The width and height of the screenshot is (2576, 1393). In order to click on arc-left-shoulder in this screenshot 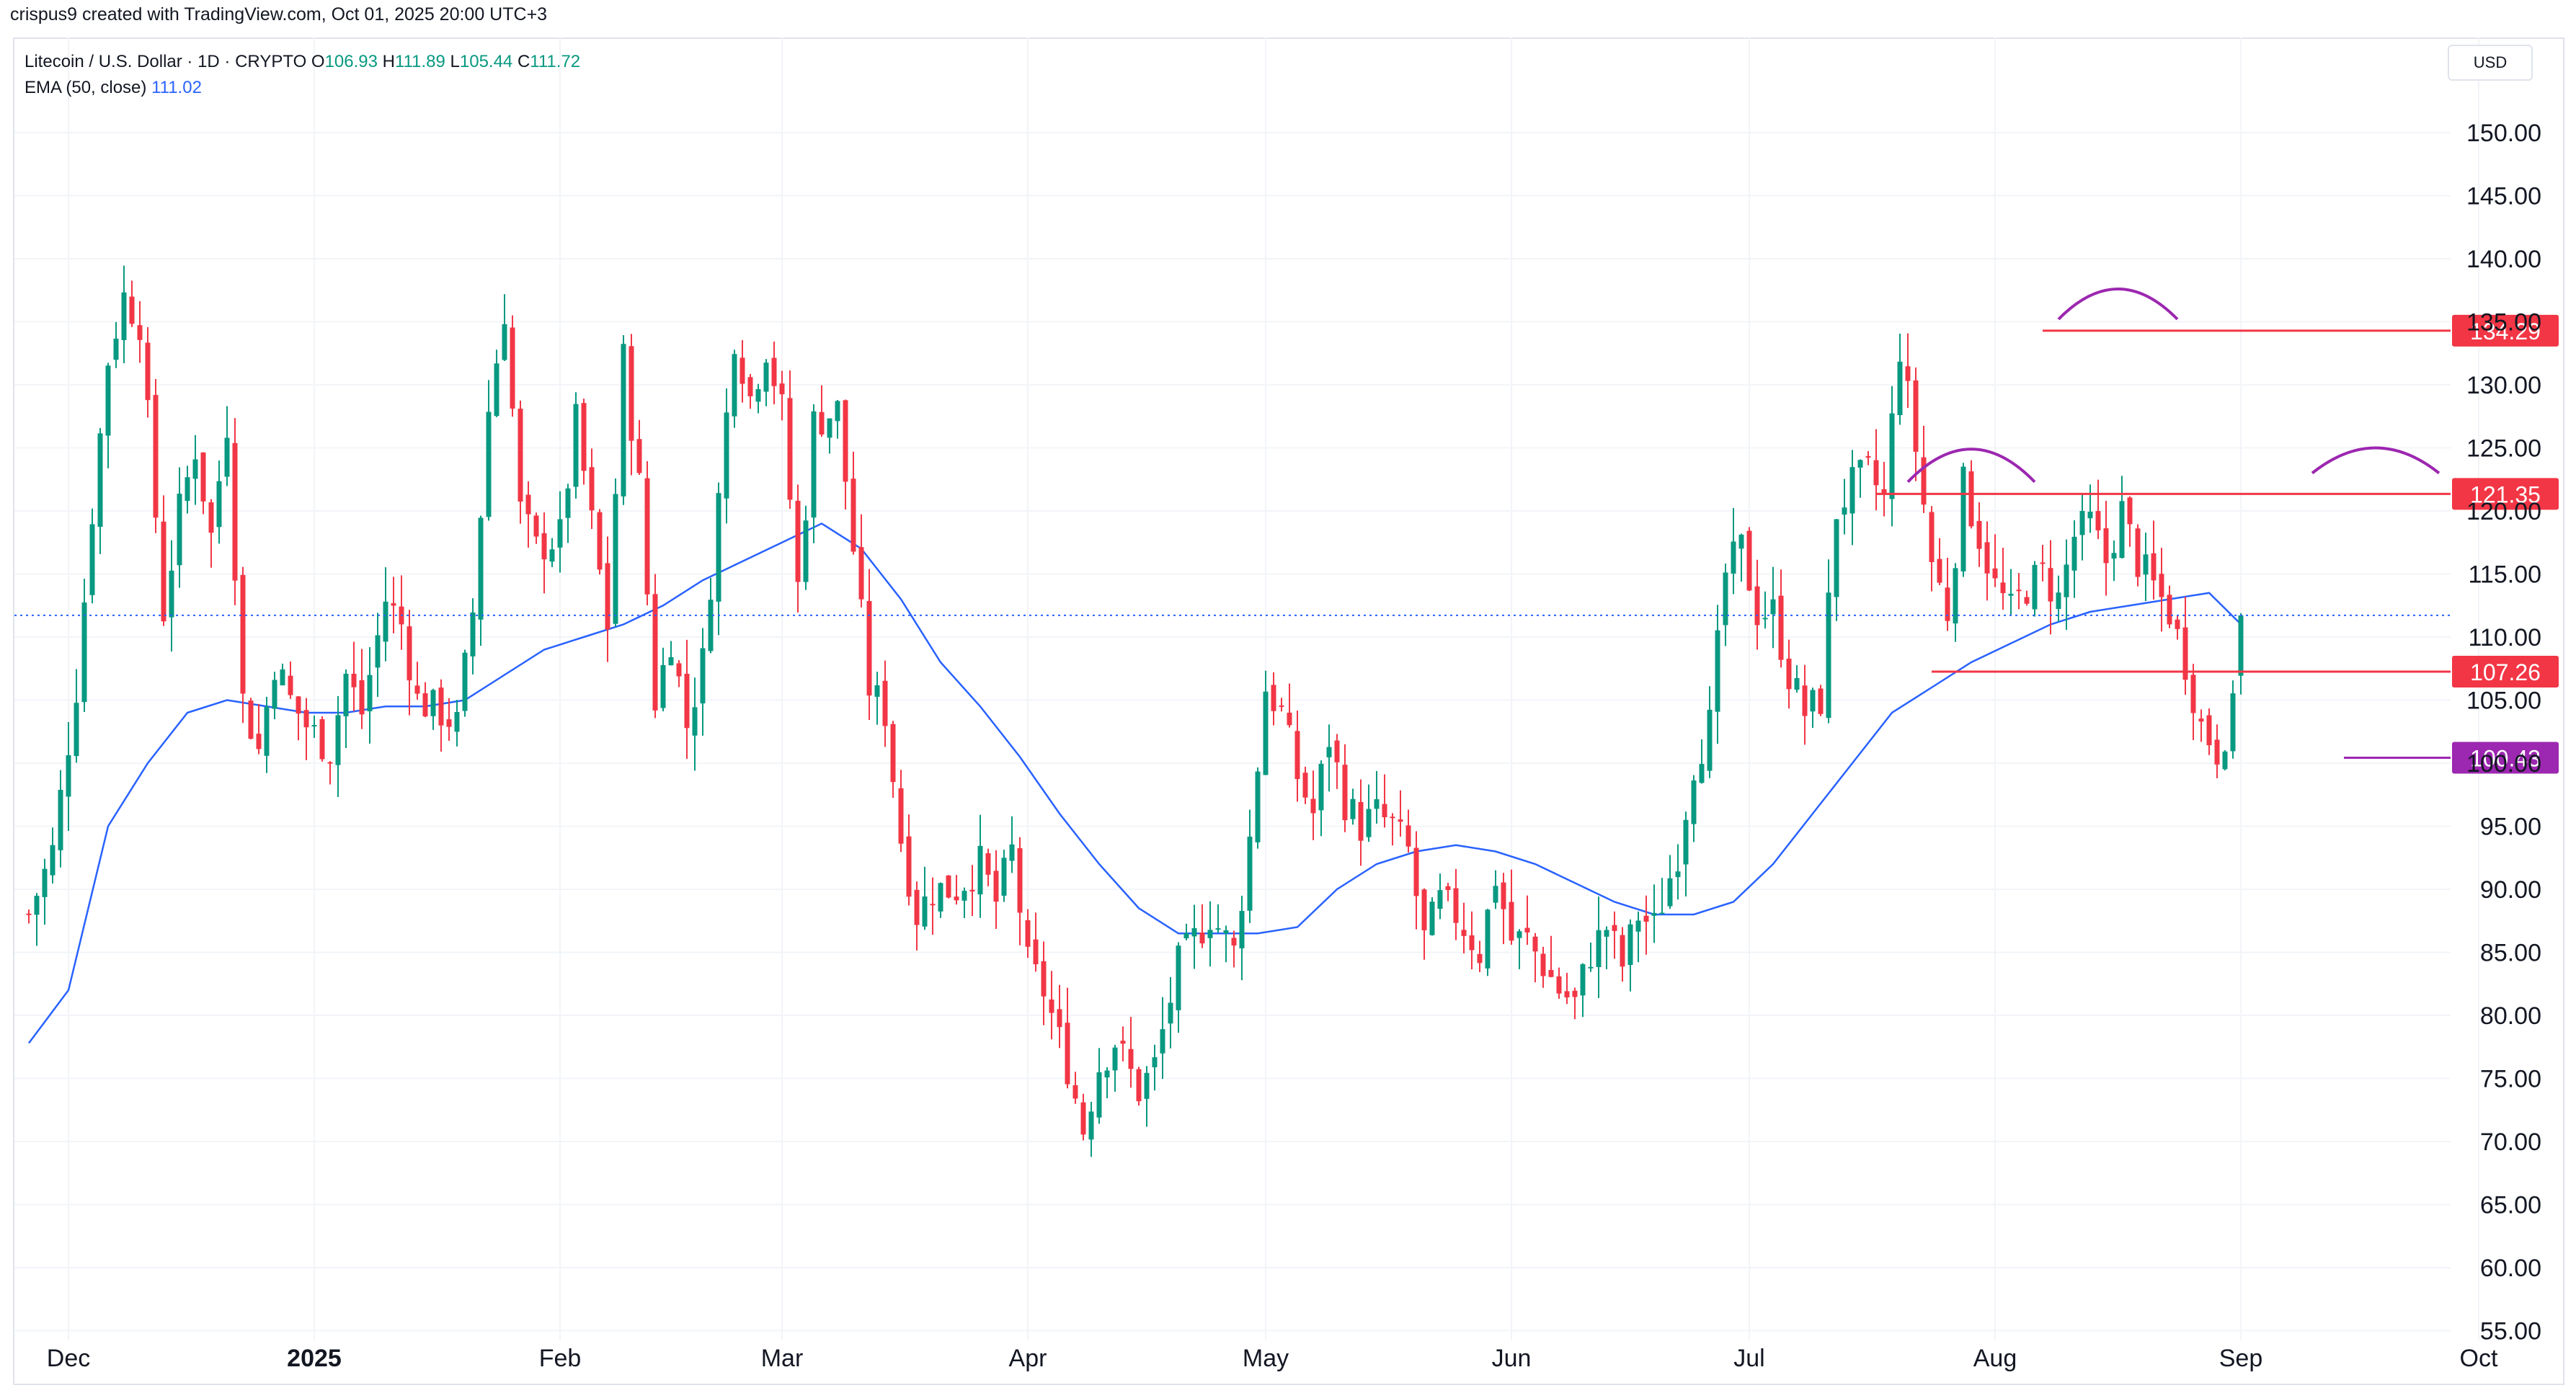, I will do `click(1971, 466)`.